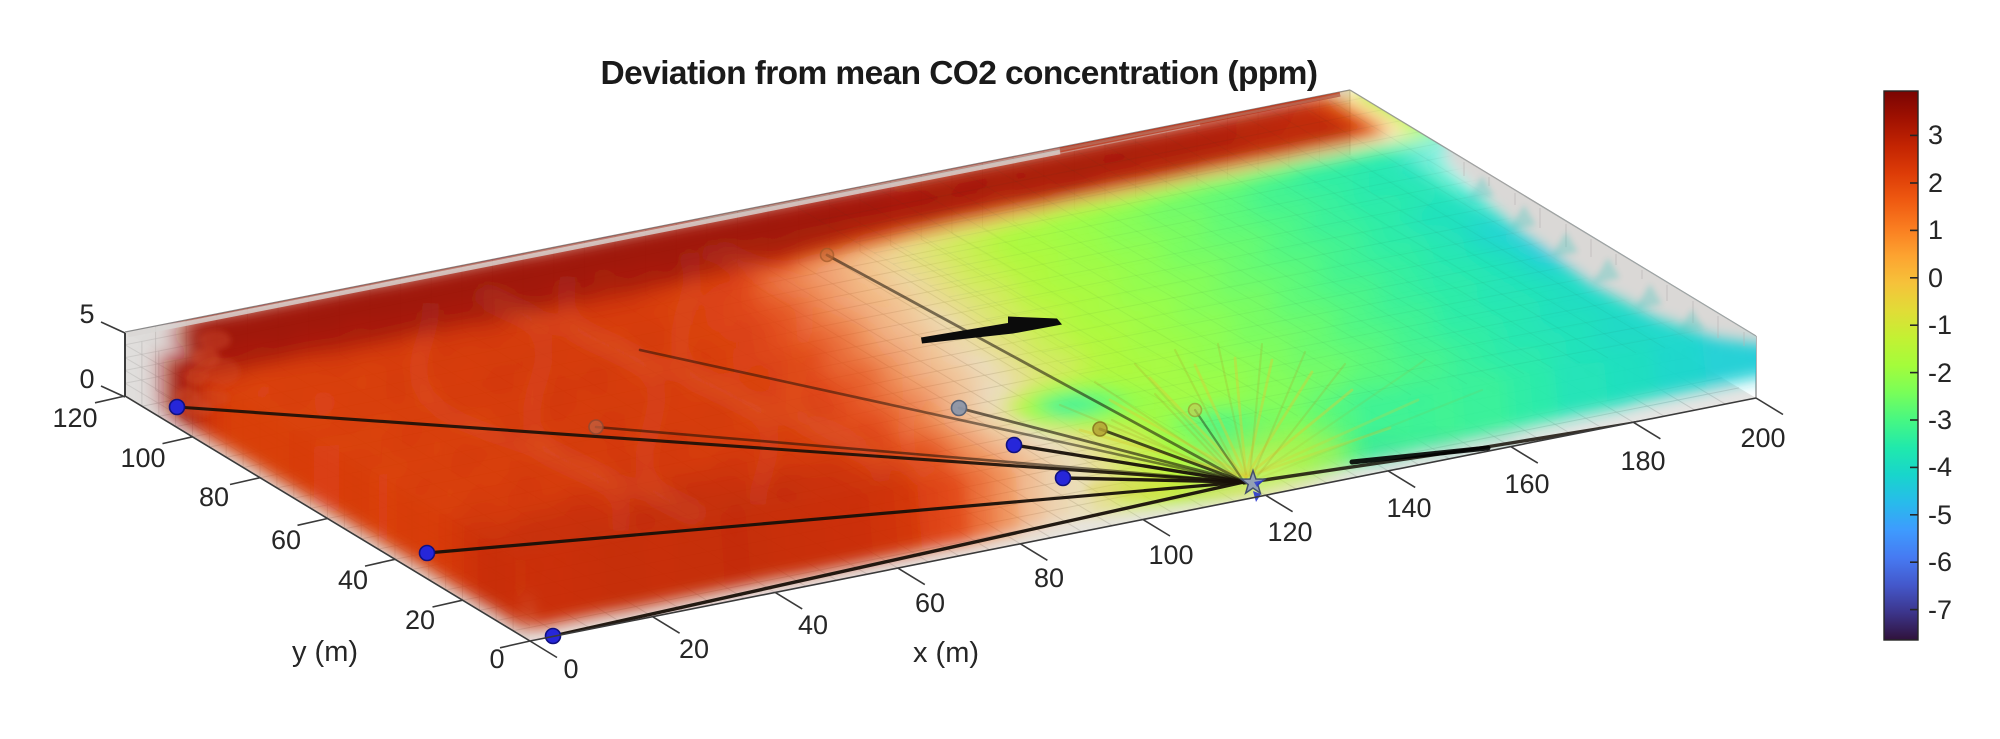  What do you see at coordinates (1940, 610) in the screenshot?
I see `svg-text: -7` at bounding box center [1940, 610].